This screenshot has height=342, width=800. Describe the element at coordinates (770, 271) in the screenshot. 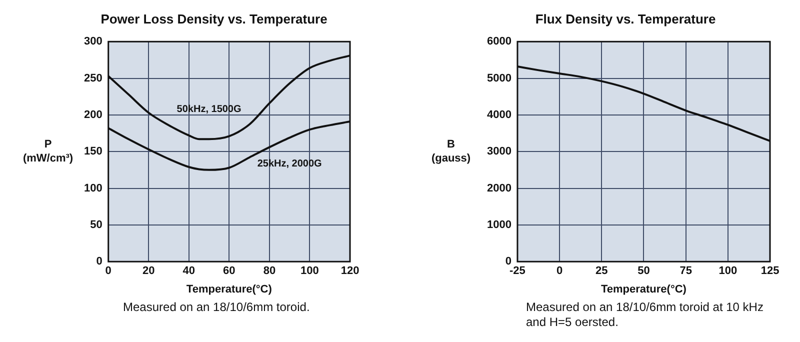

I see `x-tick-label: 125` at that location.